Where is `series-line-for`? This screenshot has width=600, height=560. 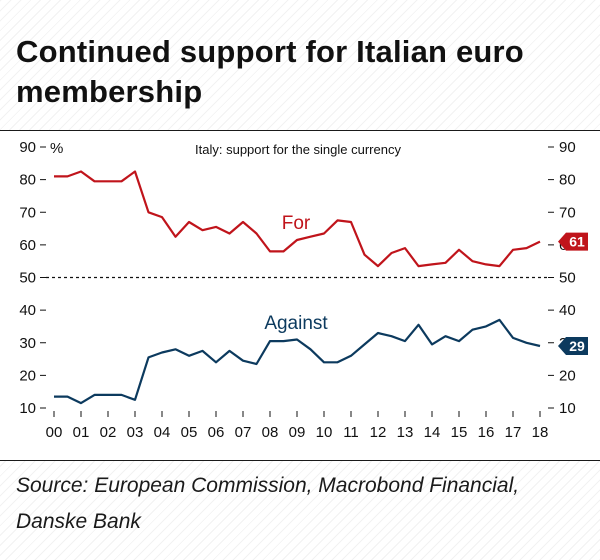 series-line-for is located at coordinates (297, 219).